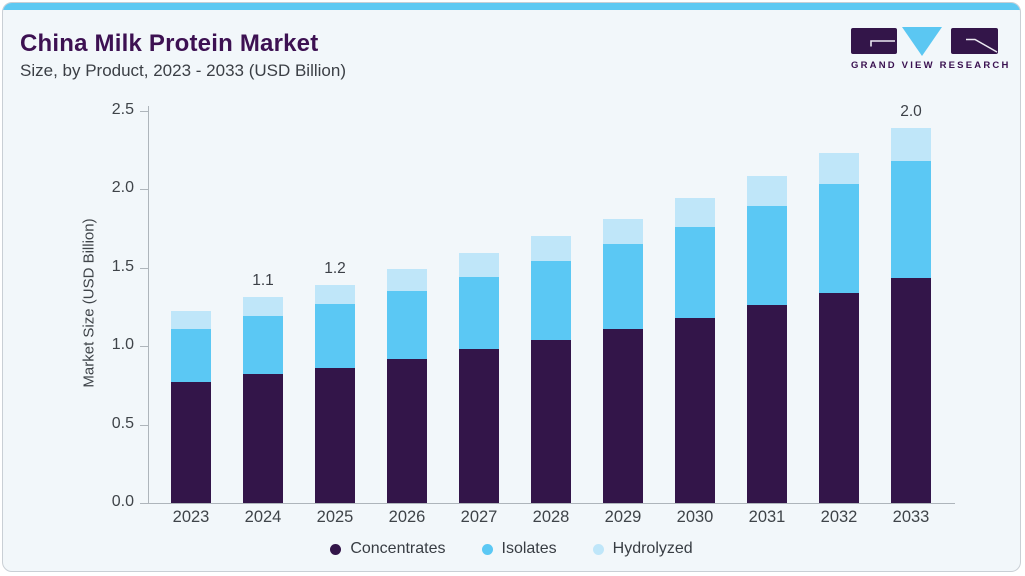  What do you see at coordinates (335, 268) in the screenshot?
I see `bar-total-label-2025: 1.2` at bounding box center [335, 268].